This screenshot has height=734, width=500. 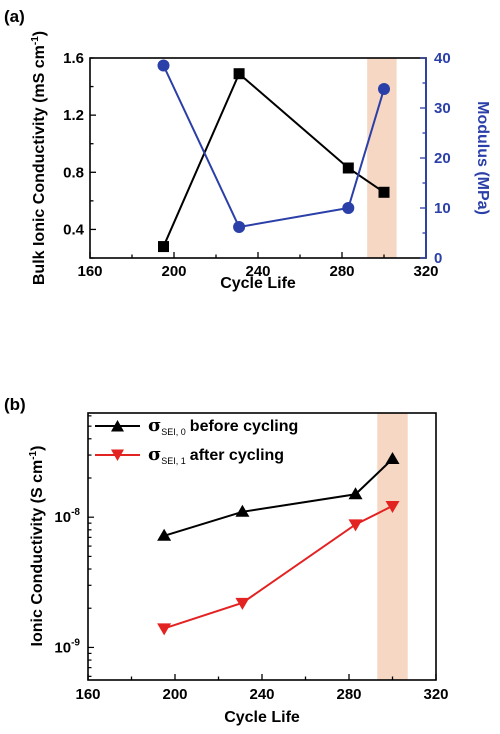 I want to click on legend-label-0: σSEI, 0 before cycling, so click(x=223, y=426).